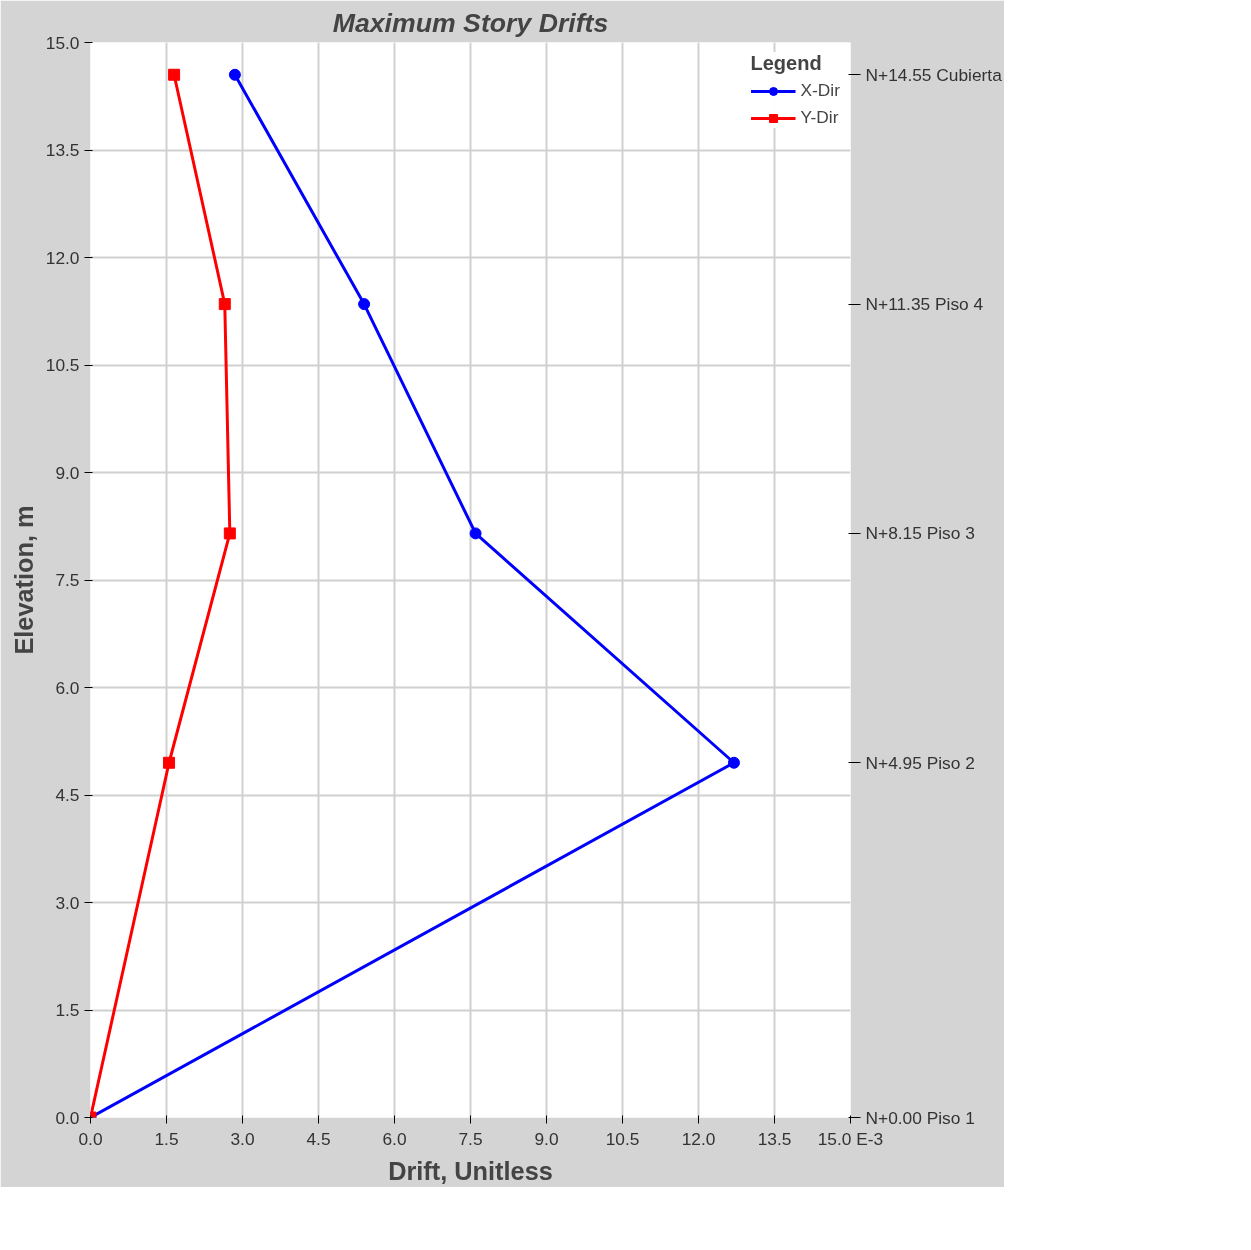 The width and height of the screenshot is (1251, 1250). Describe the element at coordinates (924, 304) in the screenshot. I see `text: N+11.35 Piso 4` at that location.